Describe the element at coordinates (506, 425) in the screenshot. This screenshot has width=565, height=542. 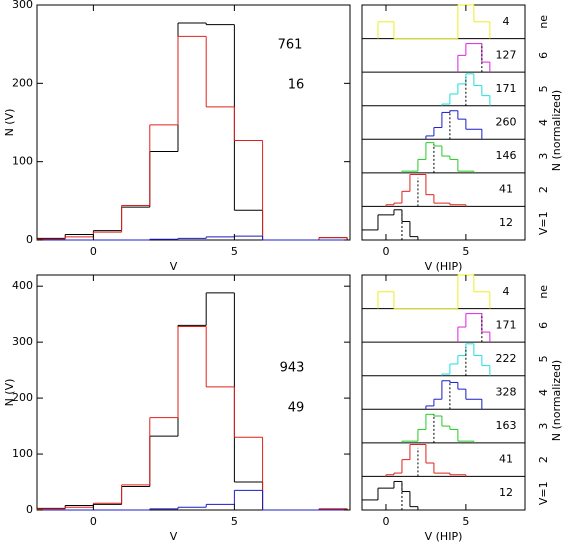
I see `strip-count: 163` at that location.